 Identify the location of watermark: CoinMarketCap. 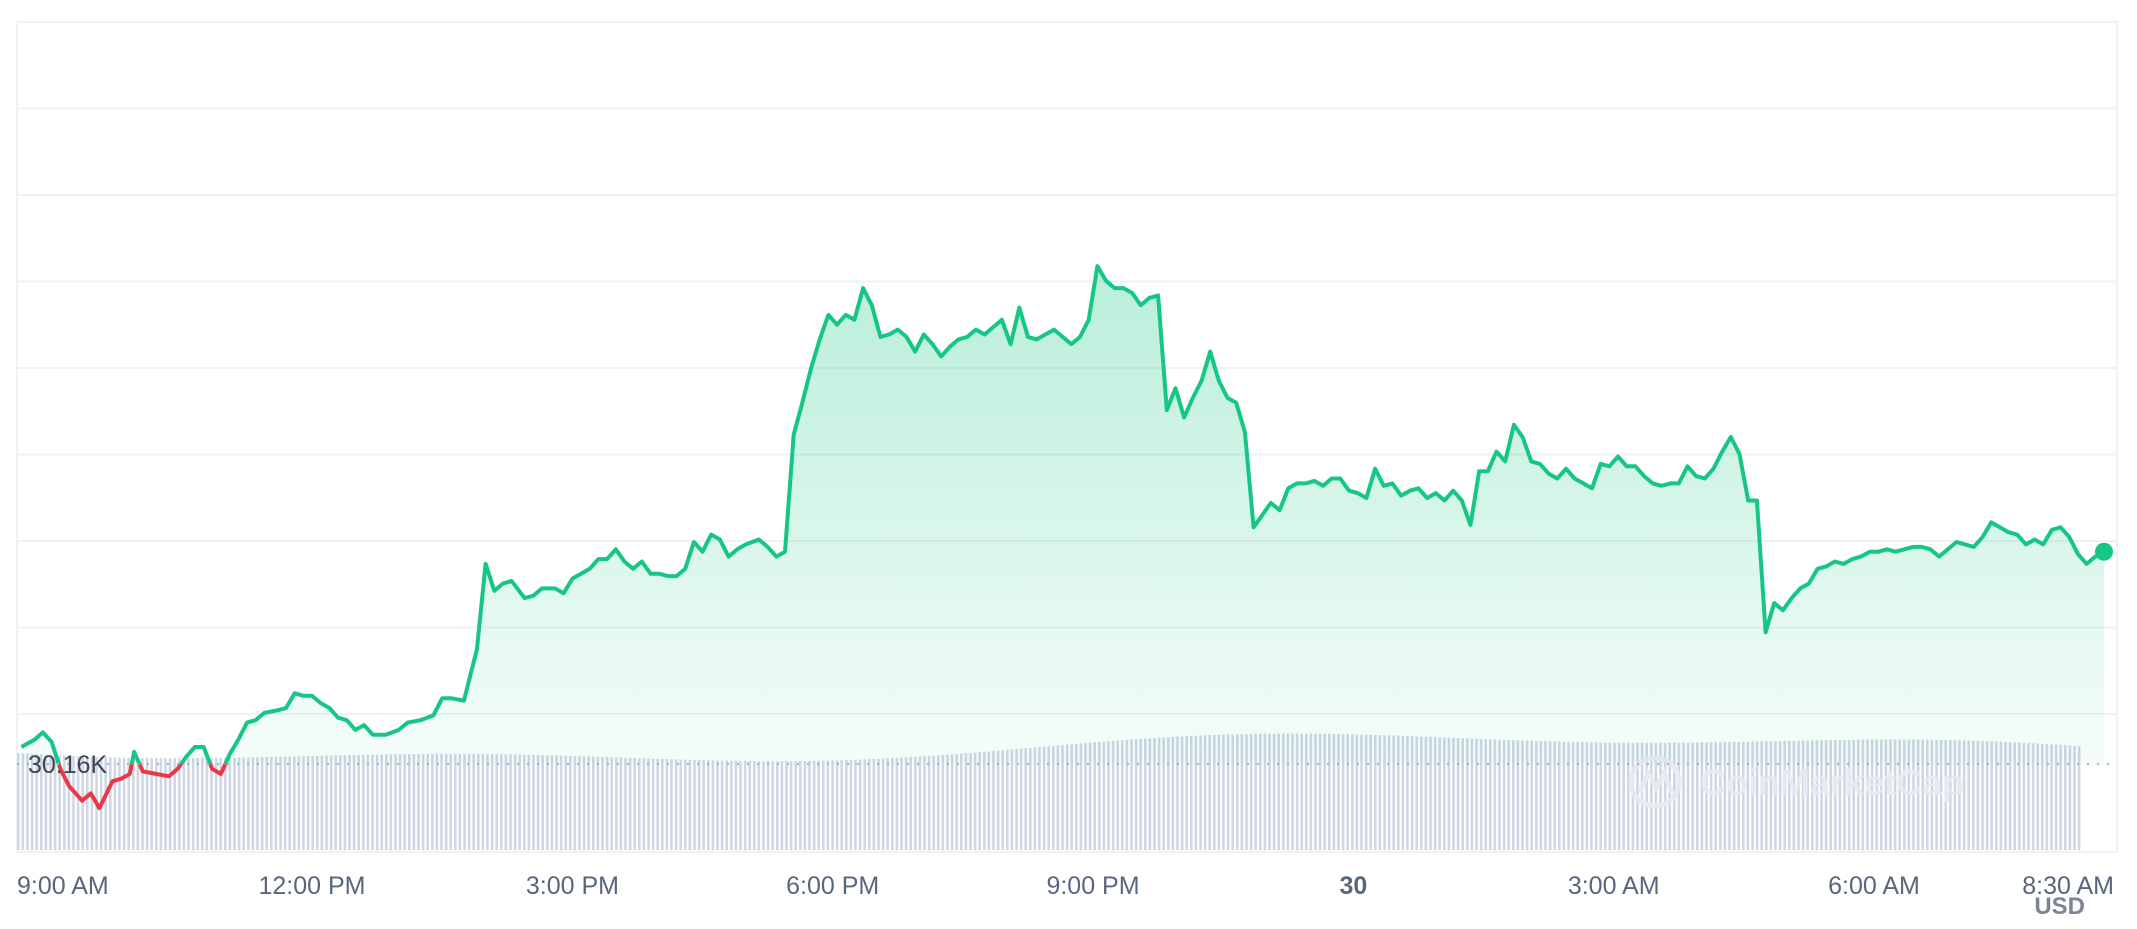
(1796, 782).